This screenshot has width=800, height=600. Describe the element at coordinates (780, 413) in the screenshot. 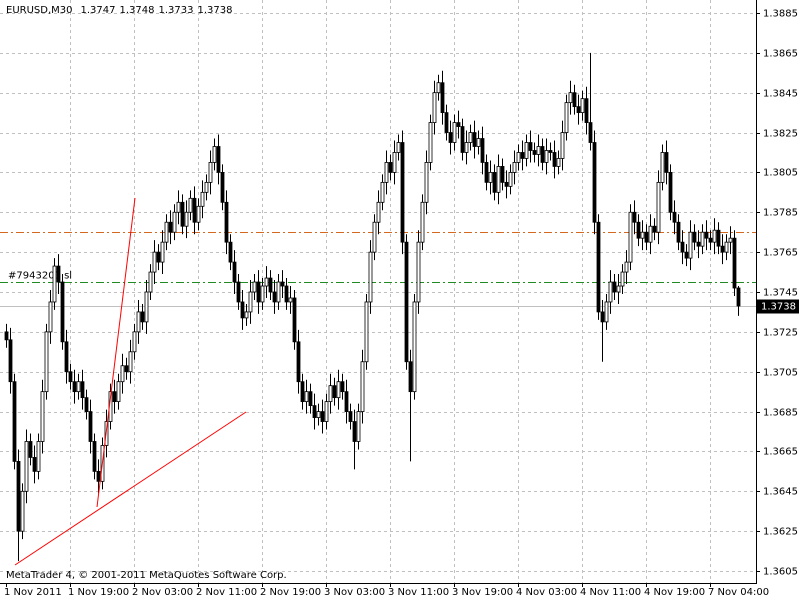

I see `y-tick-label: 1.3685` at that location.